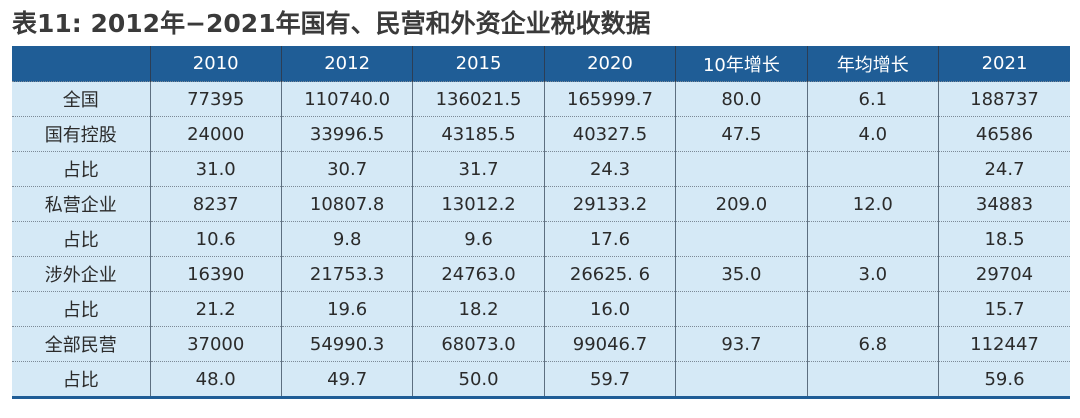 The height and width of the screenshot is (418, 1080). Describe the element at coordinates (478, 169) in the screenshot. I see `table-cell: 31.7` at that location.